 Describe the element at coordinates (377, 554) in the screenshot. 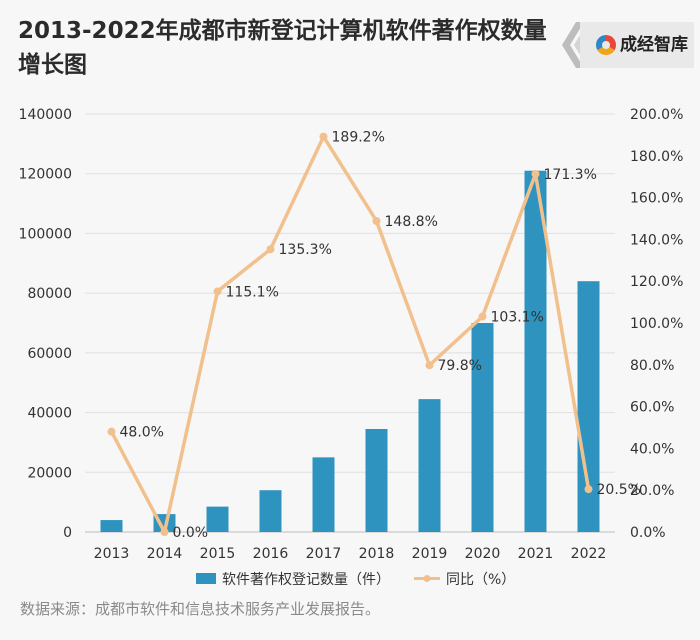

I see `x-tick-label: 2018` at that location.